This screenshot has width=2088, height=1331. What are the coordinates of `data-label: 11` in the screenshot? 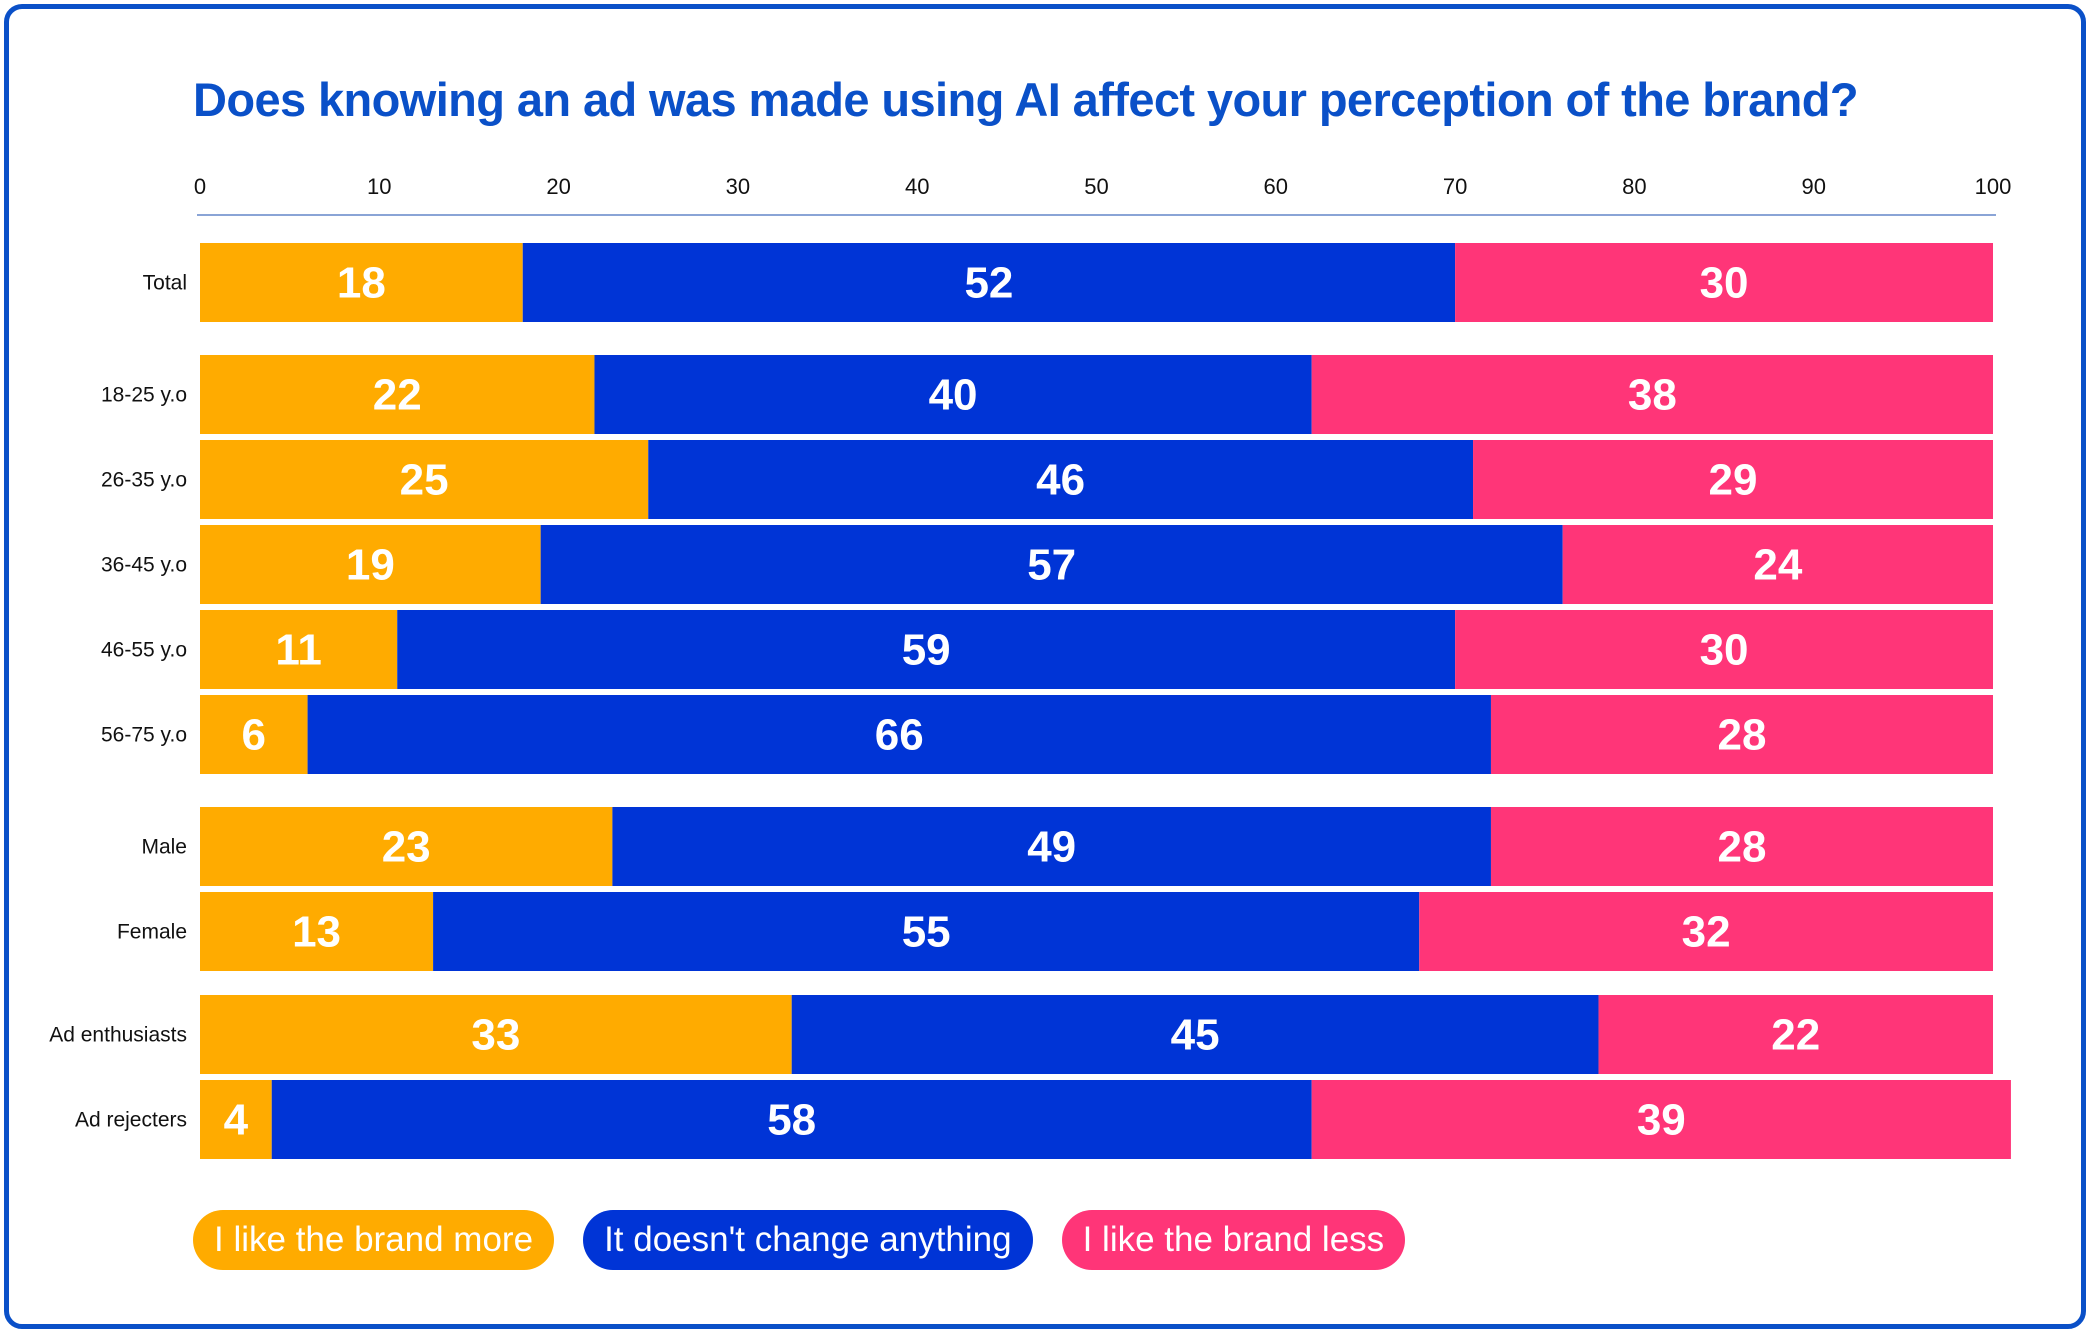 It's located at (298, 650).